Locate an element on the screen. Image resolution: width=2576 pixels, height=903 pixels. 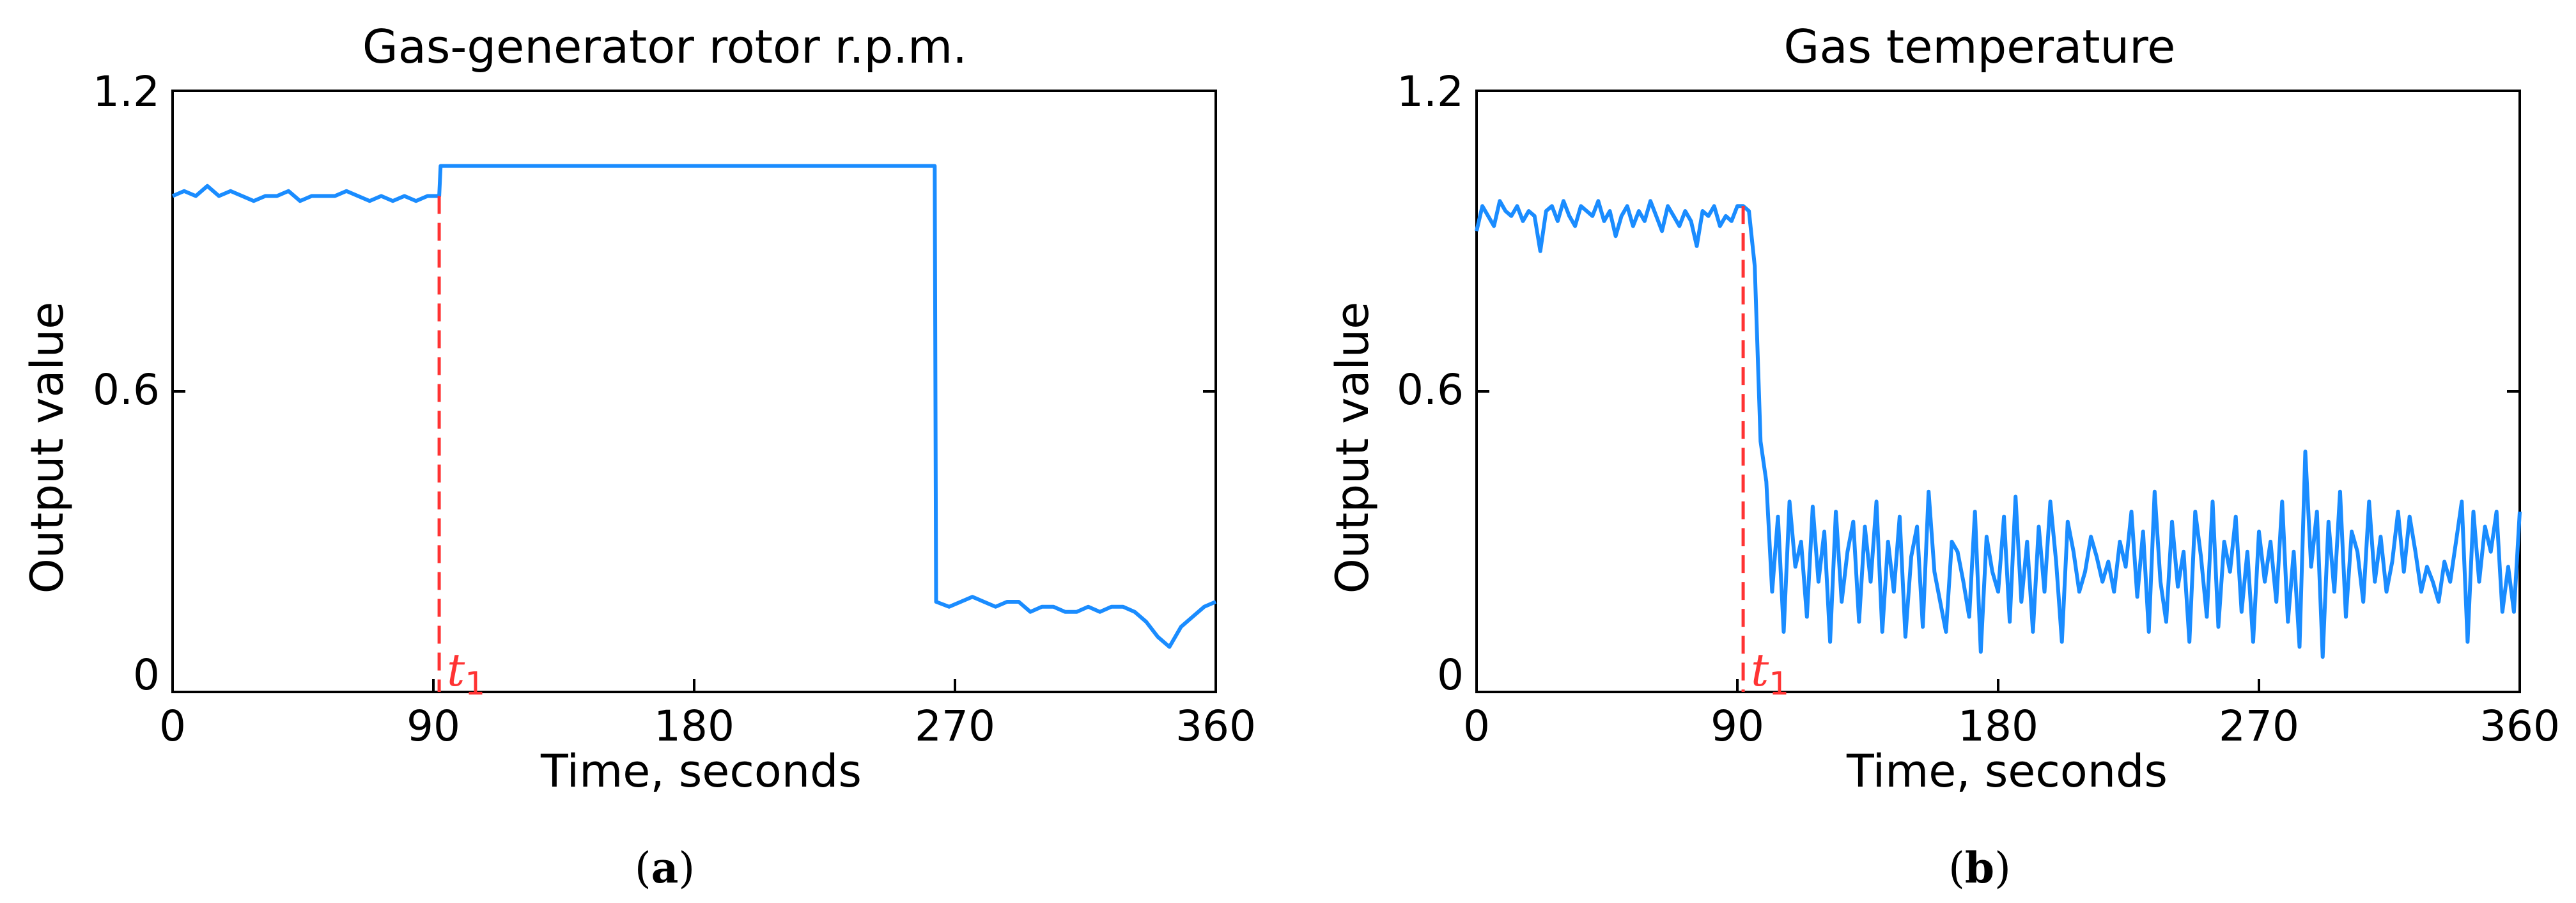
panel-caption-letter-b: b is located at coordinates (1979, 868).